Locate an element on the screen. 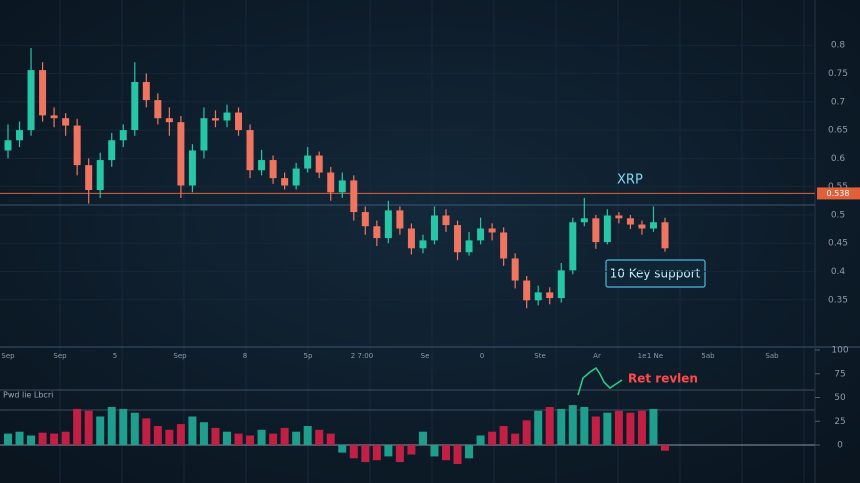  reversal-label: Ret revlen is located at coordinates (663, 379).